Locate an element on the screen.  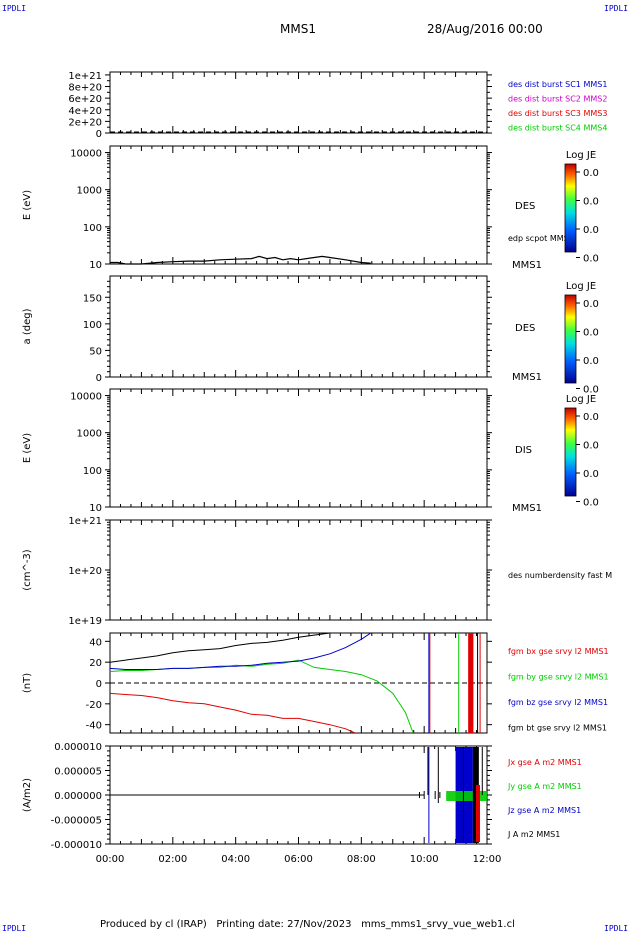
y-tick-label: 40 is located at coordinates (95, 642).